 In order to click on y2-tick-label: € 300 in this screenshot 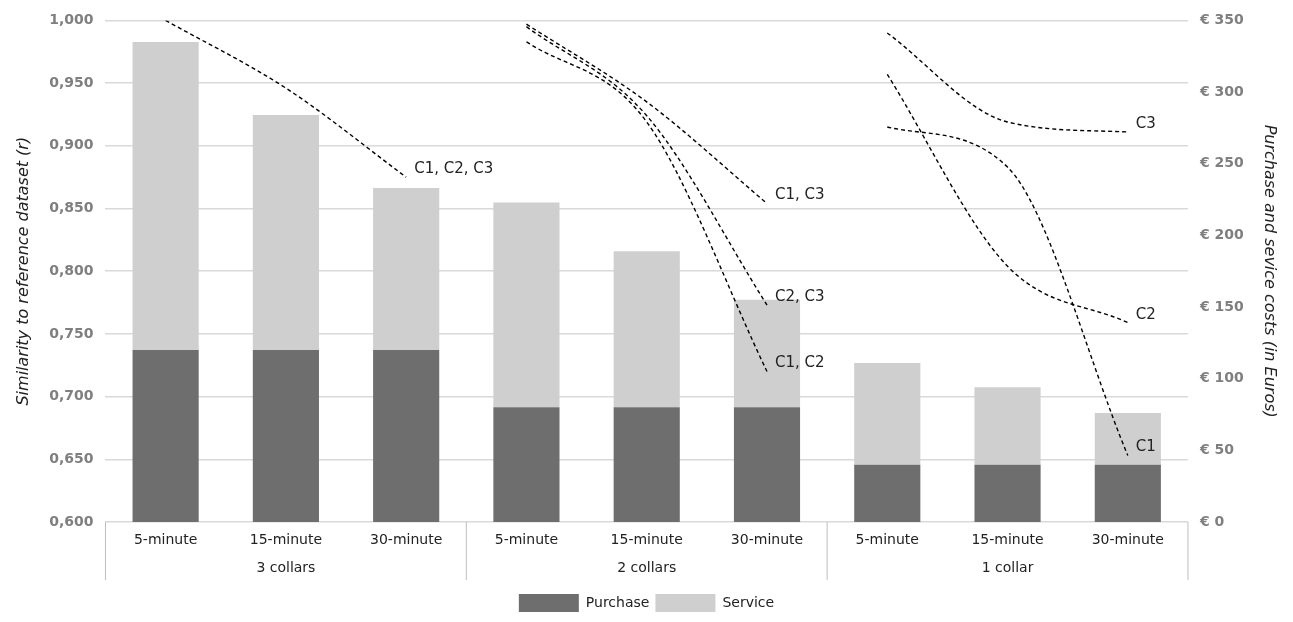, I will do `click(1221, 90)`.